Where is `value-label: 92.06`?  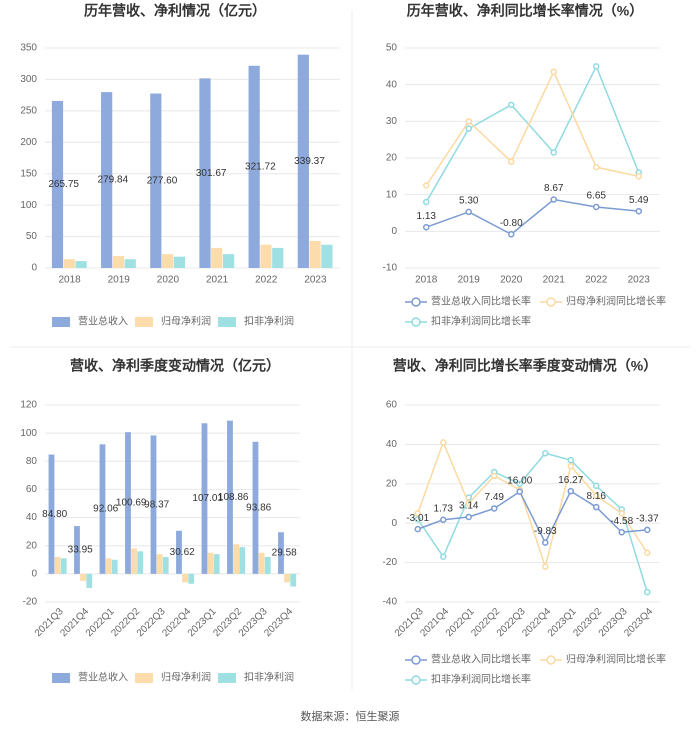 value-label: 92.06 is located at coordinates (105, 509).